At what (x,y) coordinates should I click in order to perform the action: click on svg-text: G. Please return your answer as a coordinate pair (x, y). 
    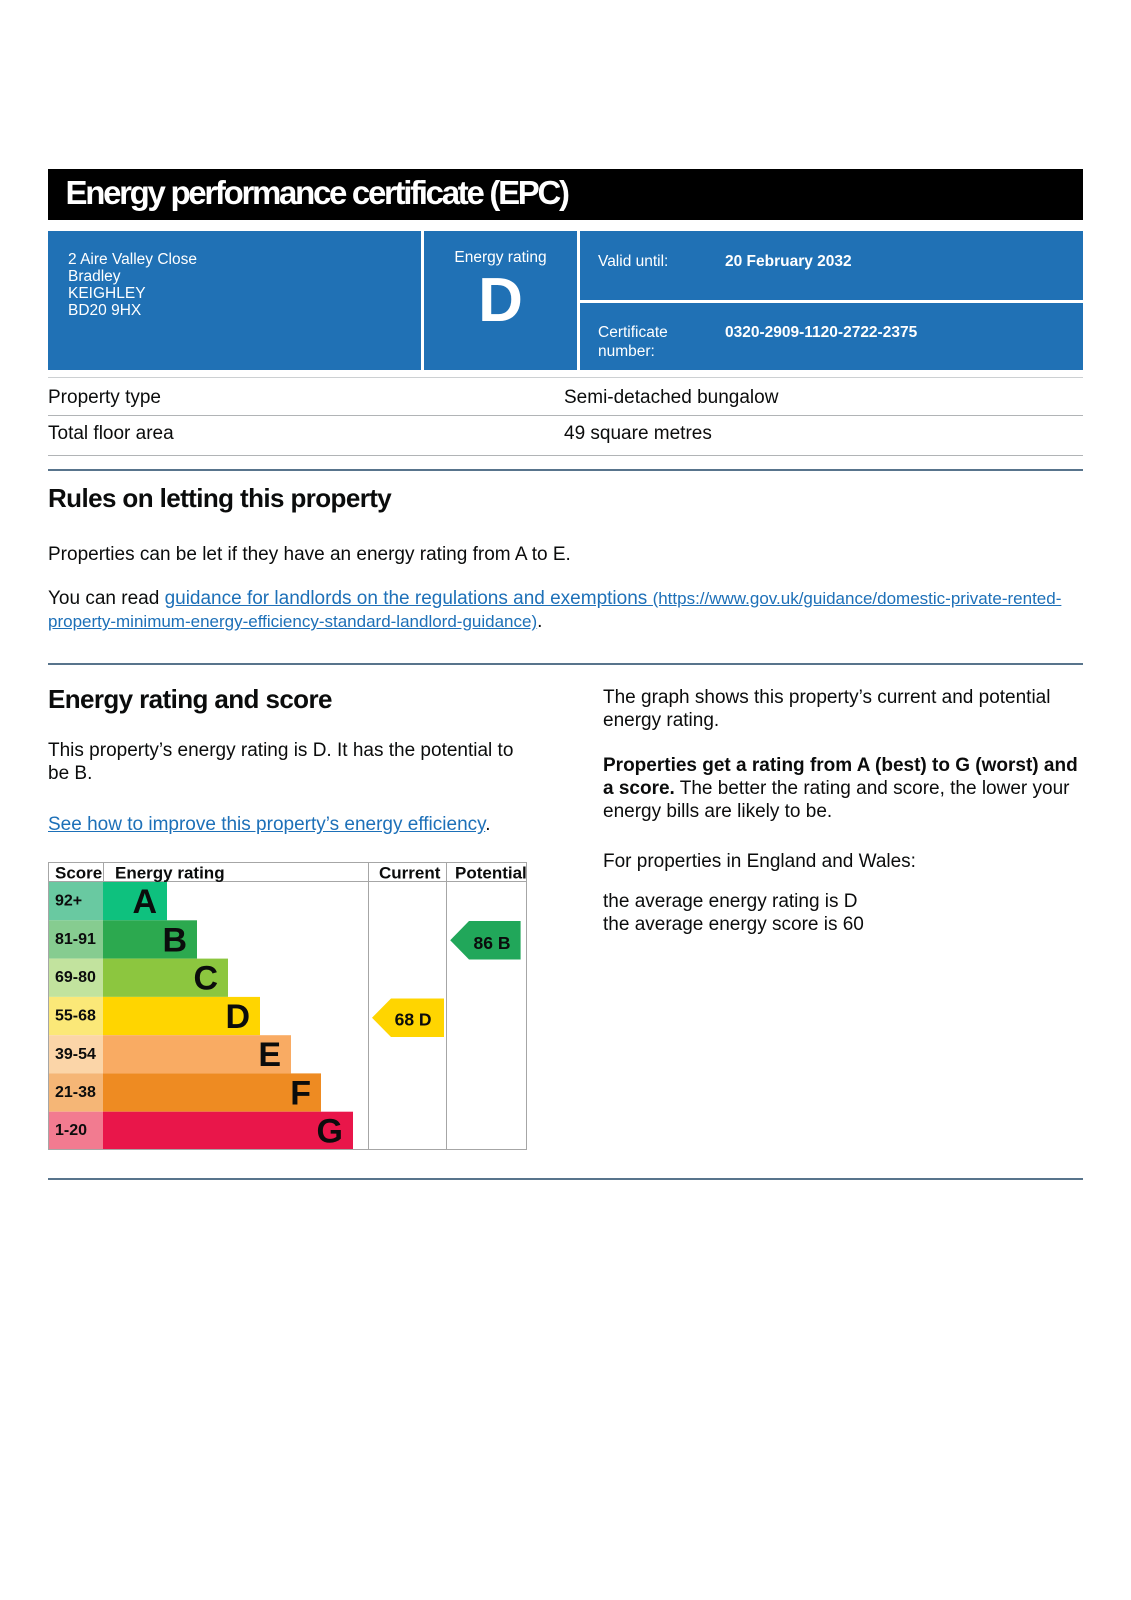
    Looking at the image, I should click on (330, 1131).